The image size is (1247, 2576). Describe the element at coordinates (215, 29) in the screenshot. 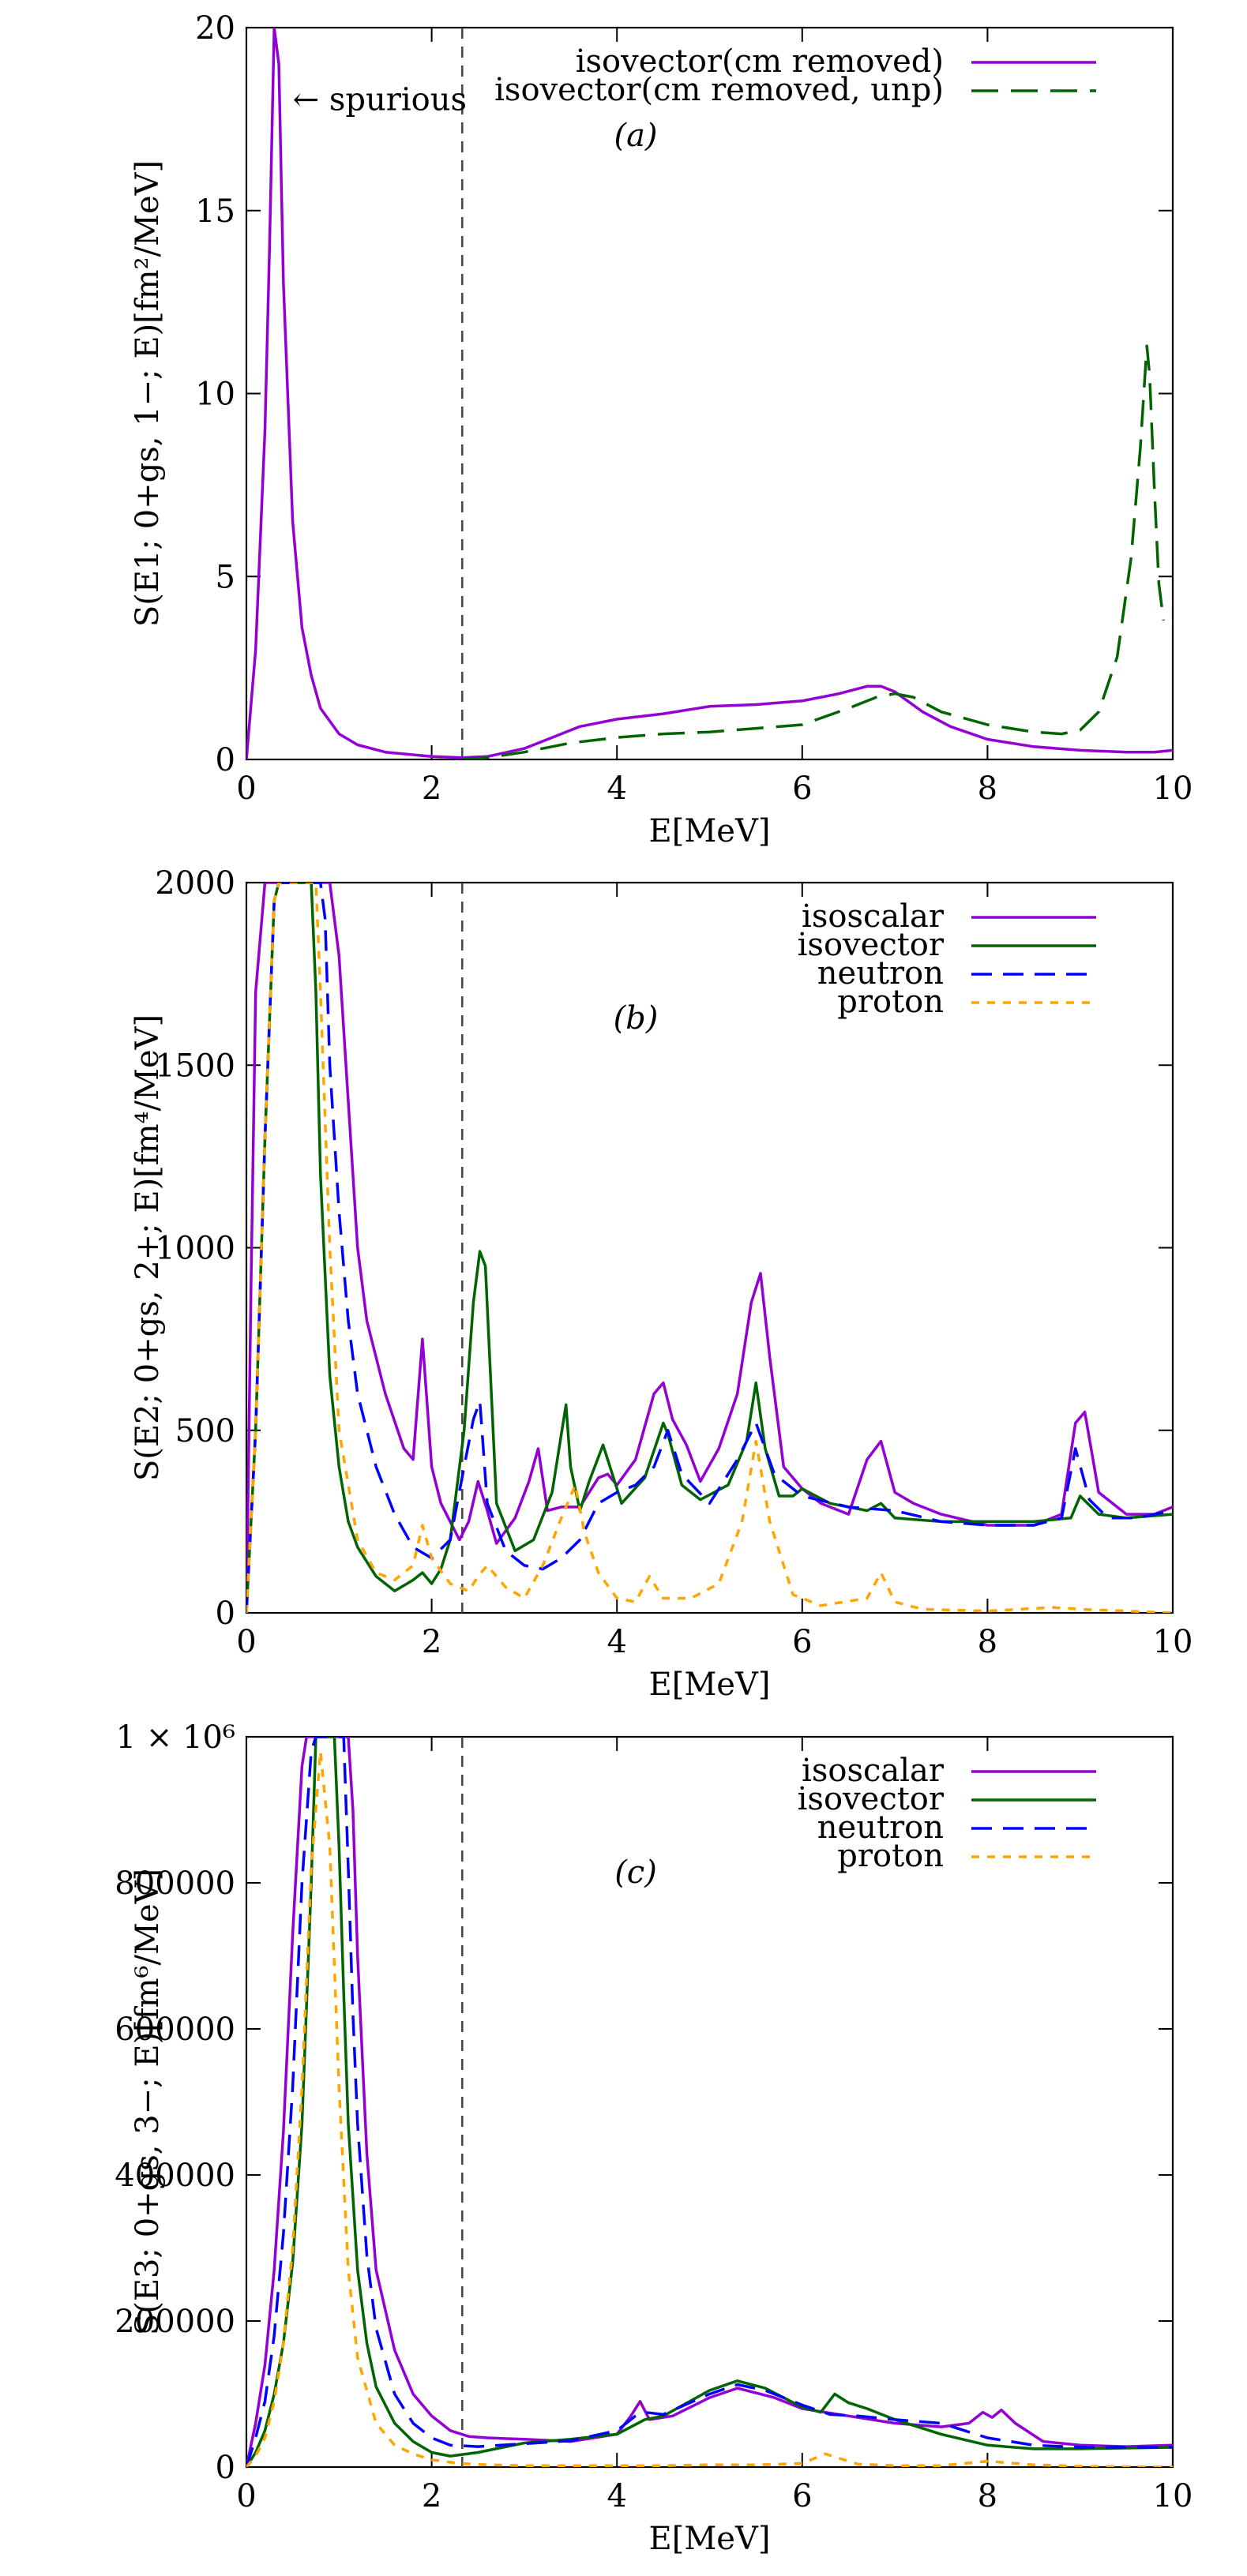

I see `y-tick-label: 20` at that location.